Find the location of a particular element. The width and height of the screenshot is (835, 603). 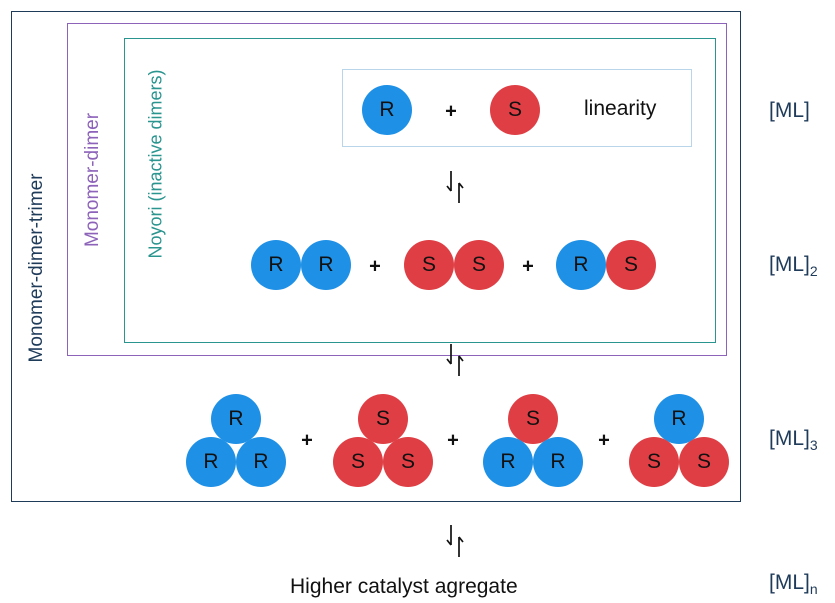

monomer-box is located at coordinates (517, 108).